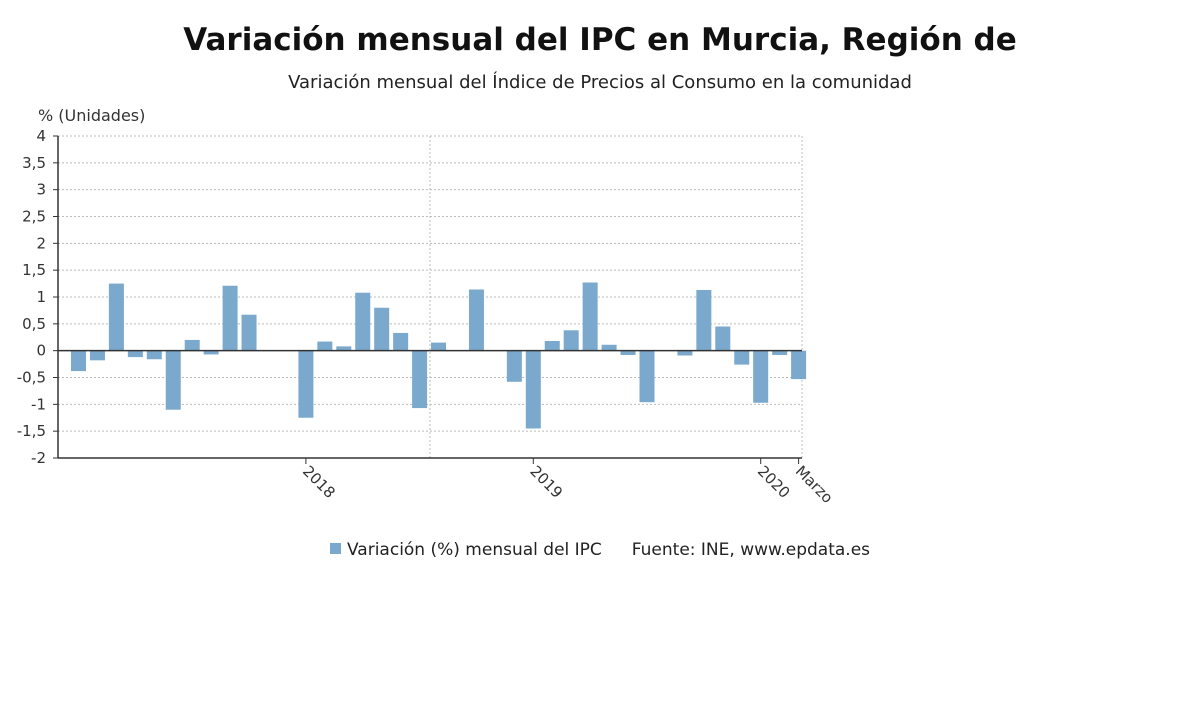  What do you see at coordinates (546, 482) in the screenshot?
I see `x-tick-label: 2019` at bounding box center [546, 482].